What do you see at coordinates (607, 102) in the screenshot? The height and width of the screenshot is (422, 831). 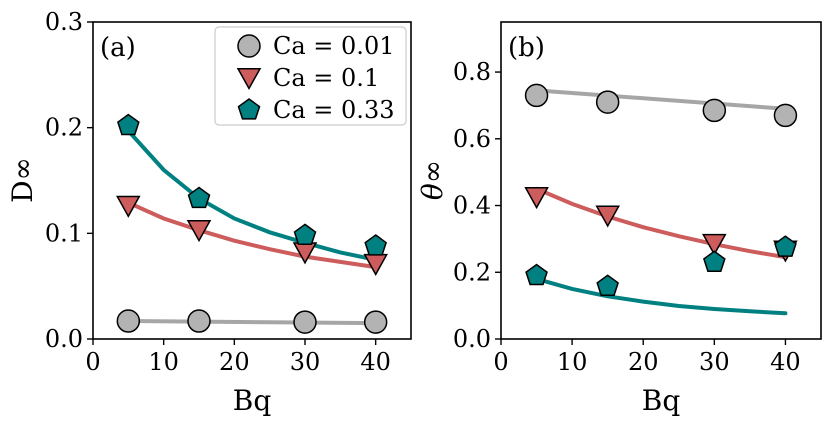 I see `marker-b-s0-p1` at bounding box center [607, 102].